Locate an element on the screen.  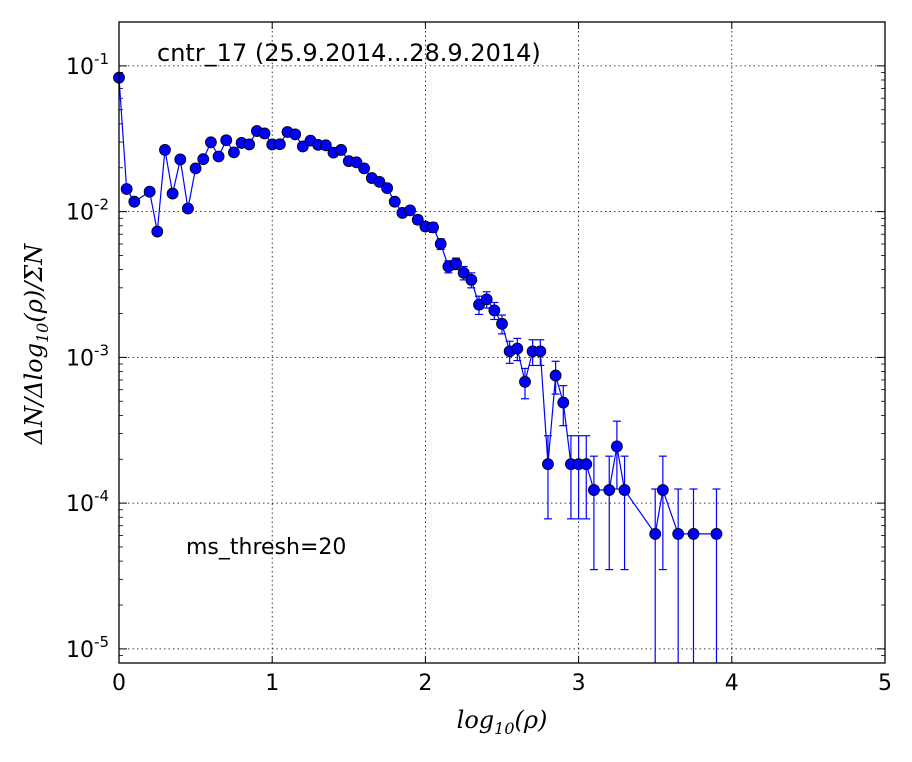
y-tick-label: 10⁻⁵ is located at coordinates (87, 648).